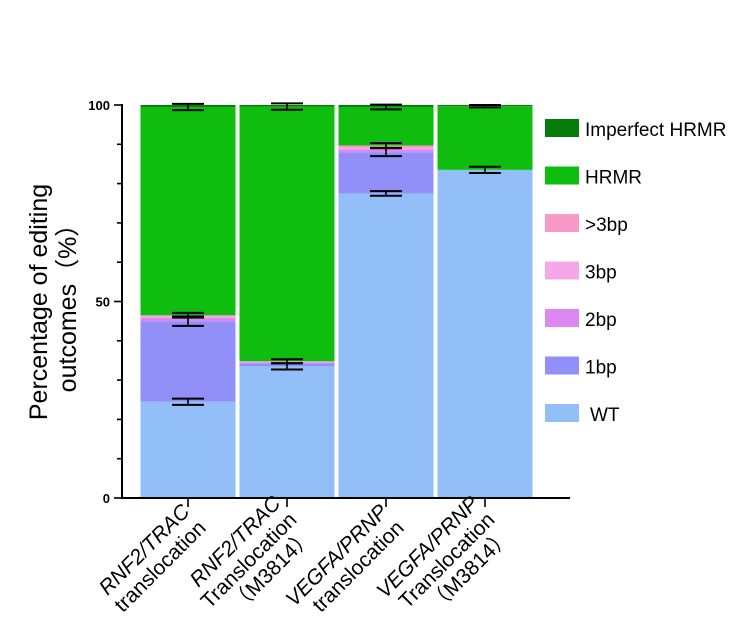  I want to click on y-axis-title-text: Percentage of editingoutcomes（%）, so click(53, 302).